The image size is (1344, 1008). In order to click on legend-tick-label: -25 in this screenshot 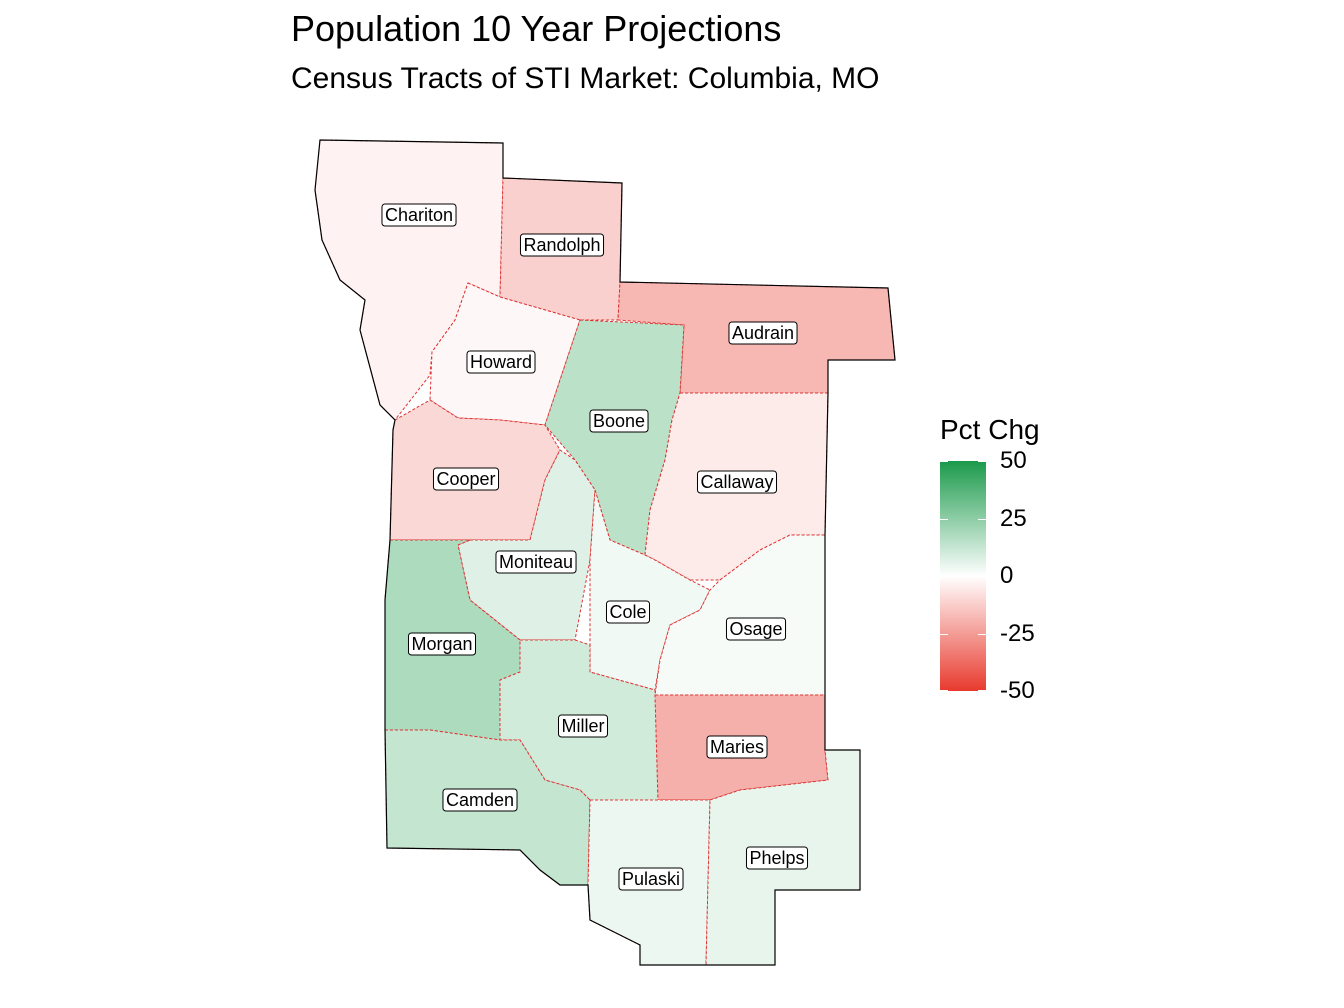, I will do `click(1017, 633)`.